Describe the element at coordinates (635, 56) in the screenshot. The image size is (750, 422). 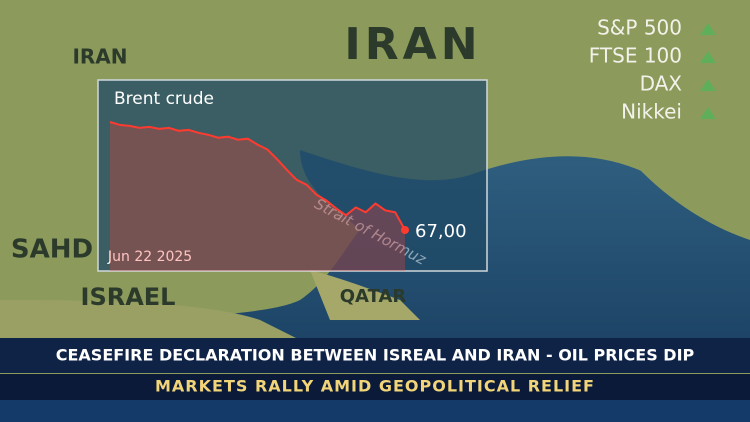
I see `index-name: FTSE 100` at that location.